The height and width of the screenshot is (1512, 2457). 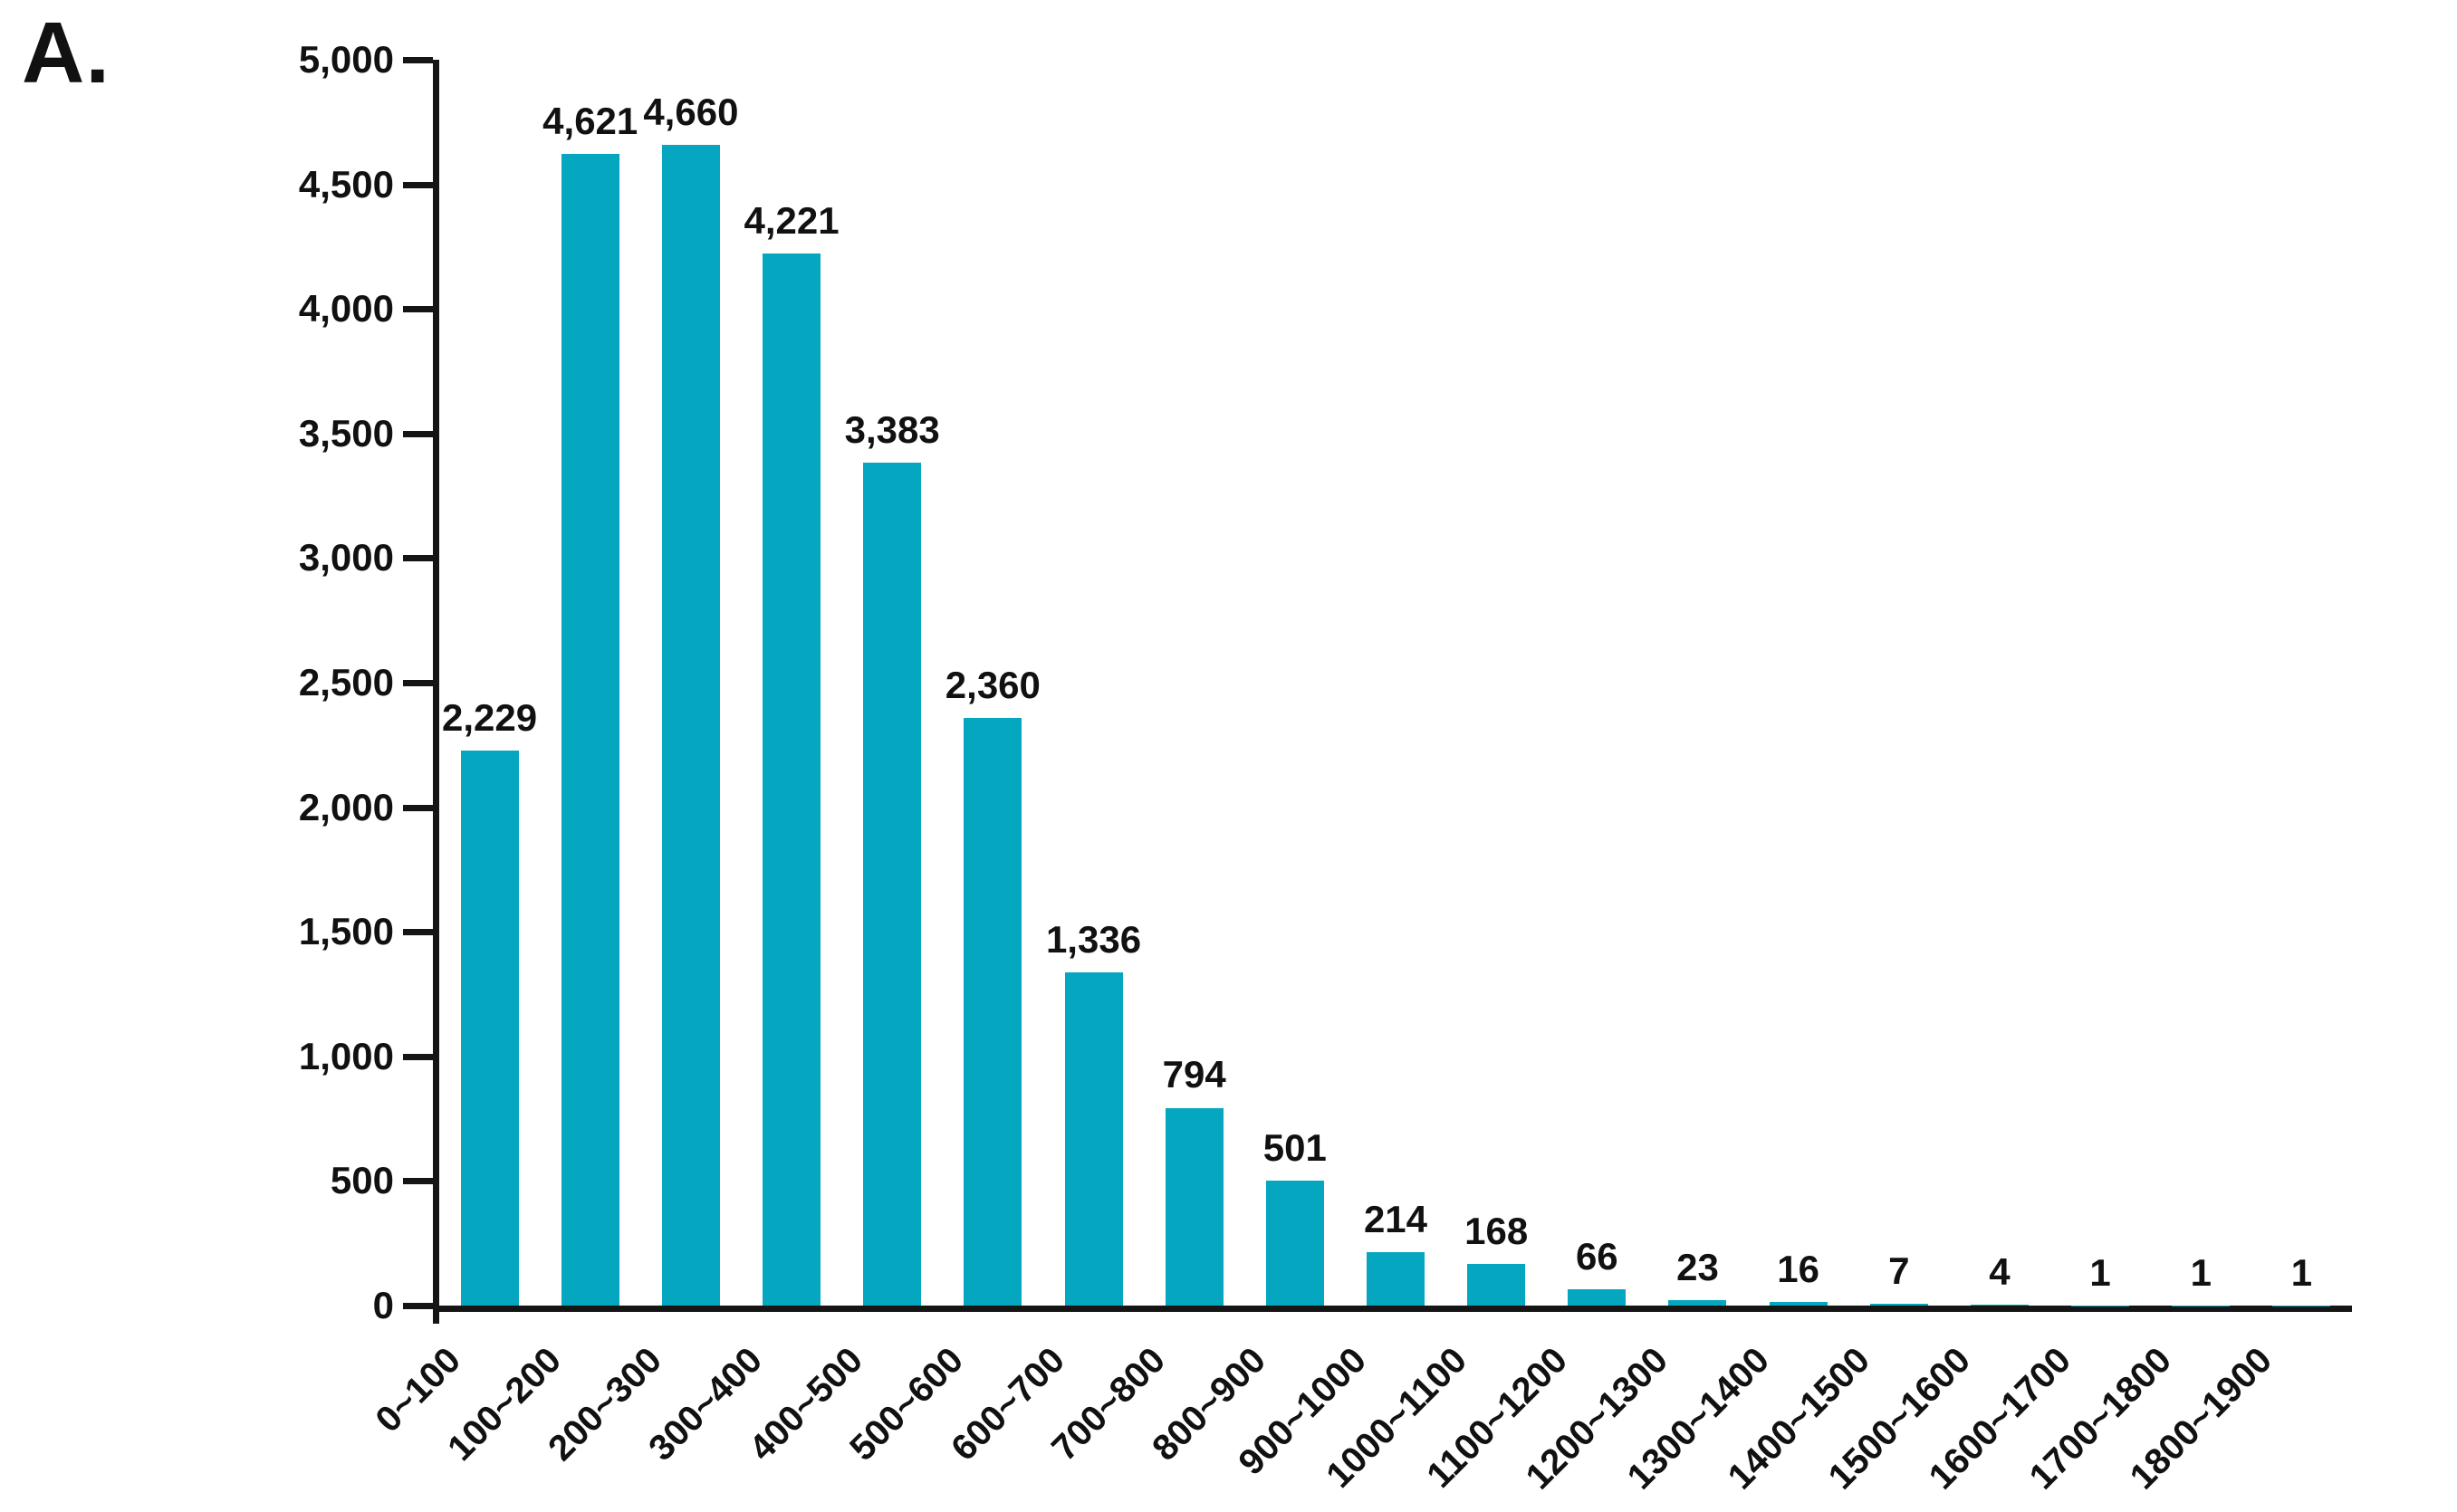 I want to click on y-axis-tick-label: 0, so click(x=383, y=1305).